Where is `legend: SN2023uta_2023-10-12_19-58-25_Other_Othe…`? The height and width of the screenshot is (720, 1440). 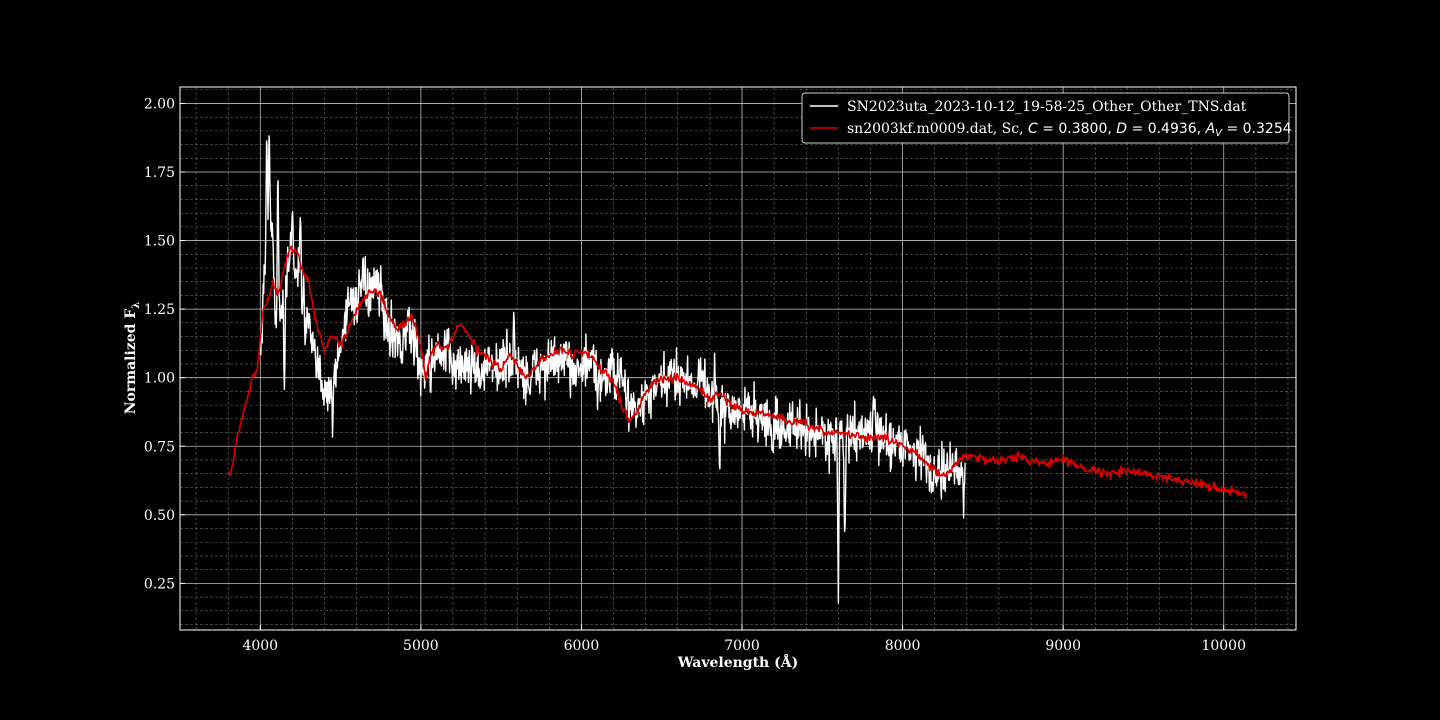 legend: SN2023uta_2023-10-12_19-58-25_Other_Othe… is located at coordinates (1046, 118).